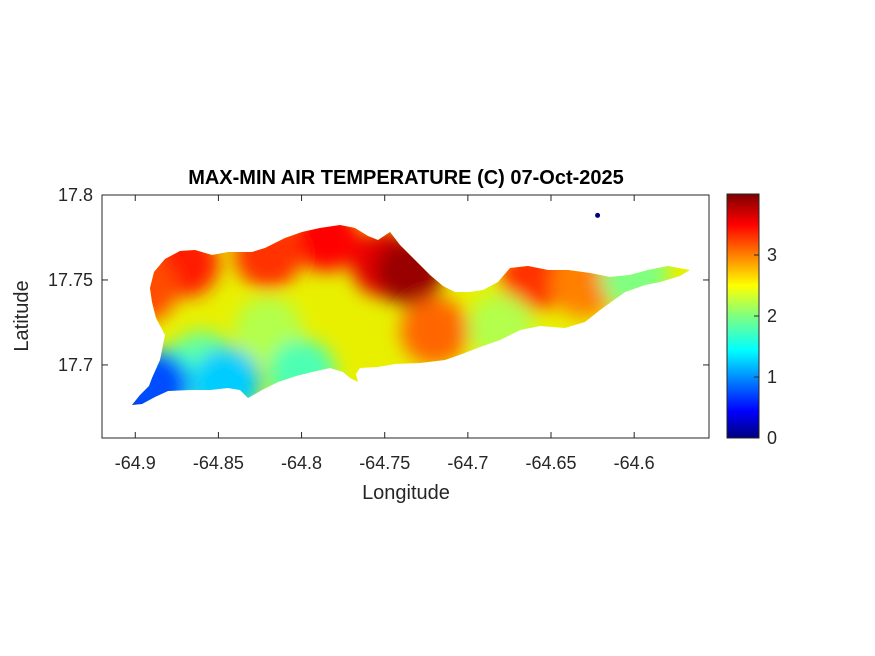  What do you see at coordinates (384, 463) in the screenshot?
I see `x-tick-label: -64.75` at bounding box center [384, 463].